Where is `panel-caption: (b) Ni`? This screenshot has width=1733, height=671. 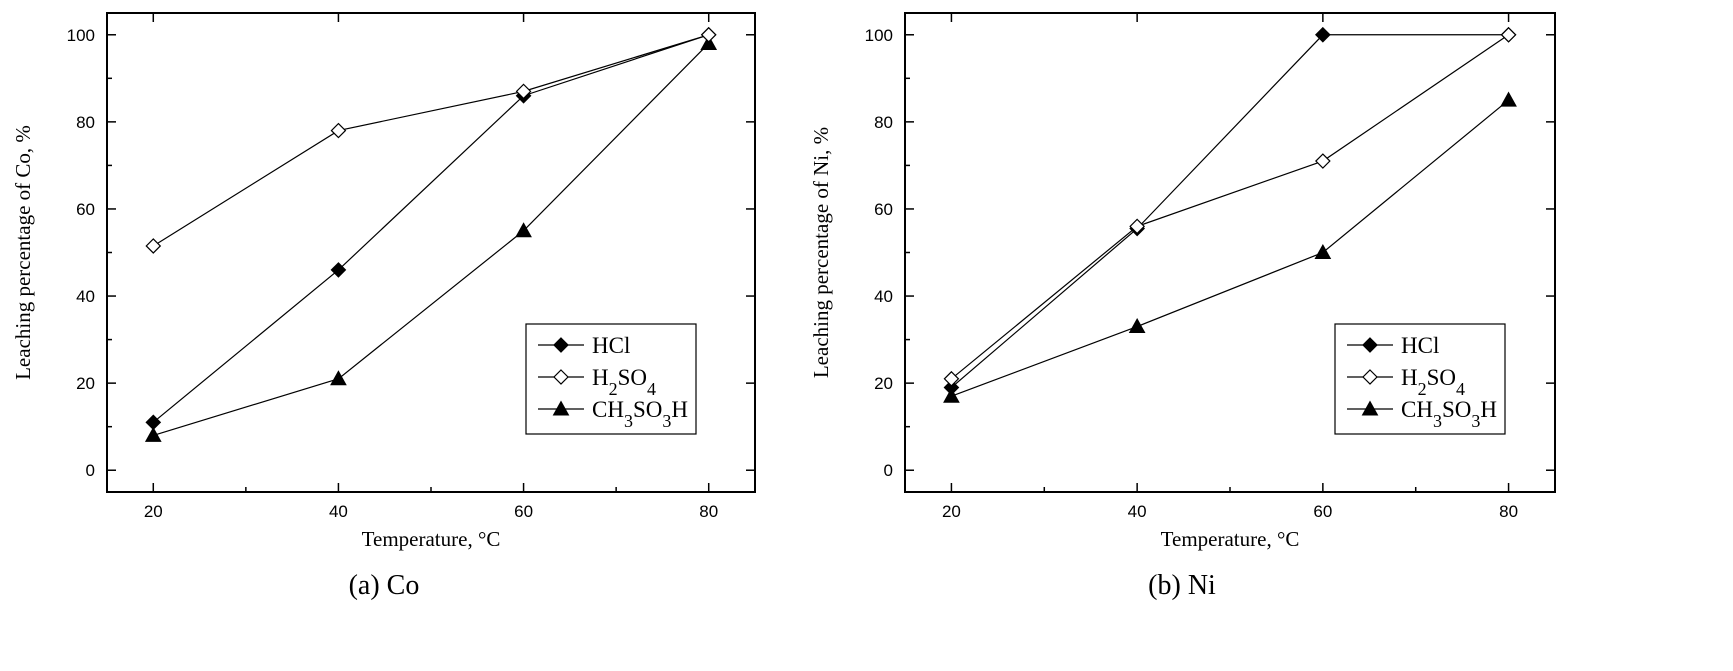 panel-caption: (b) Ni is located at coordinates (1182, 585).